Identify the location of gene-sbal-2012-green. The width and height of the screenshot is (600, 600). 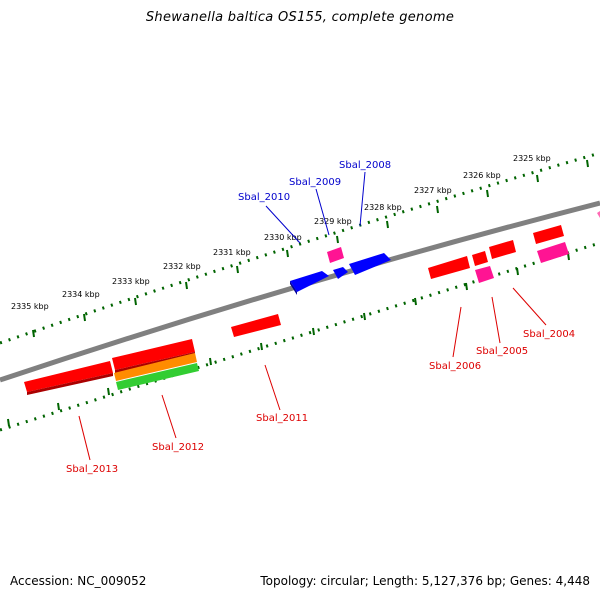
(157, 376).